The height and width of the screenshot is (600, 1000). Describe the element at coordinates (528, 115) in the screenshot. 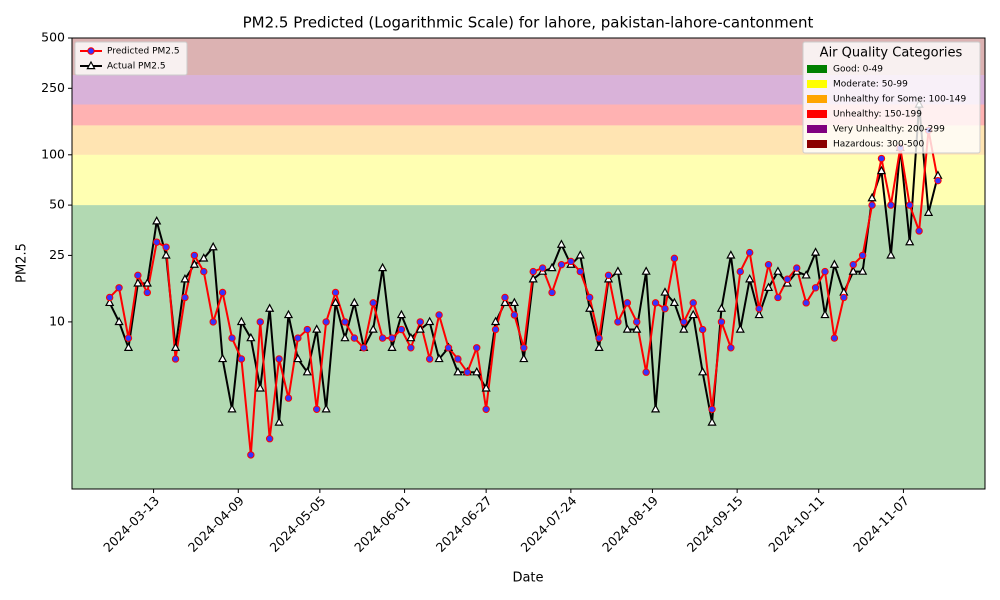

I see `aqi-band` at that location.